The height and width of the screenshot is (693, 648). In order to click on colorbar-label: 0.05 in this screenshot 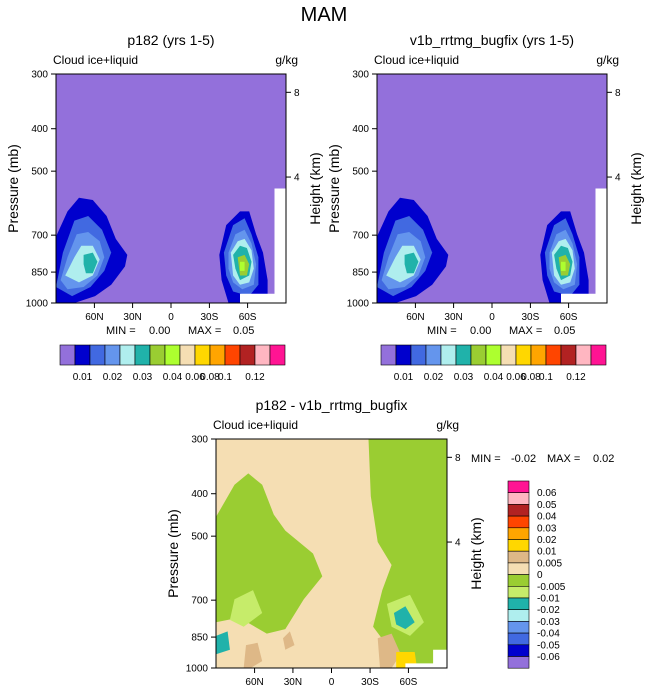, I will do `click(547, 505)`.